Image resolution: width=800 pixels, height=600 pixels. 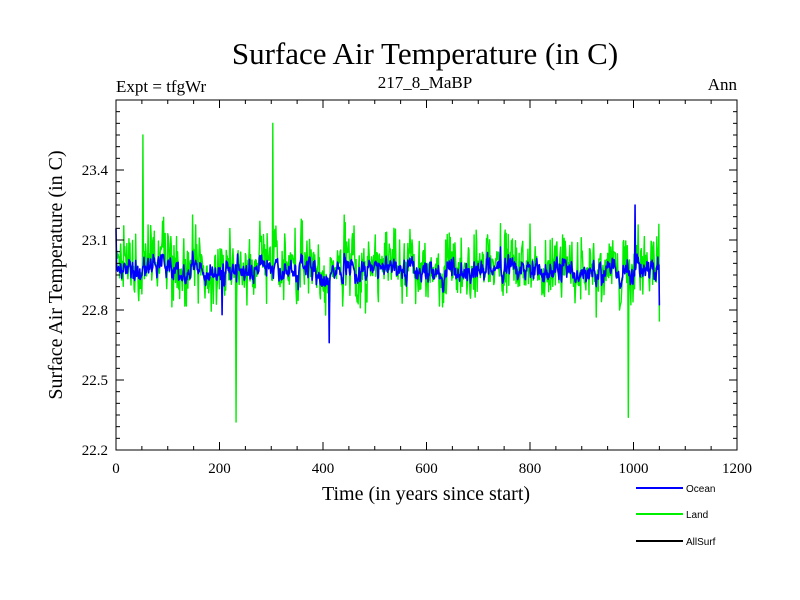 I want to click on y-tick-label: 22.5, so click(x=95, y=381).